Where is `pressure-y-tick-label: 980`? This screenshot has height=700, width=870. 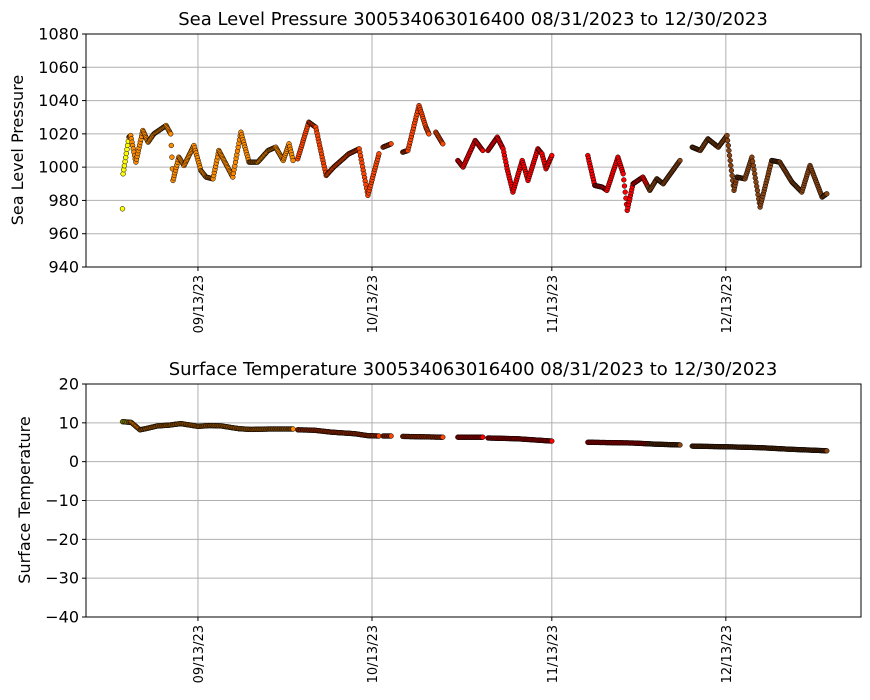
pressure-y-tick-label: 980 is located at coordinates (63, 200).